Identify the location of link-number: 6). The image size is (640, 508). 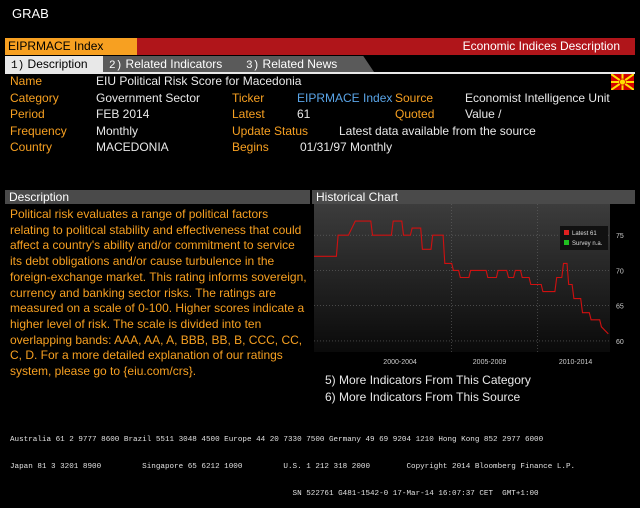
(330, 397).